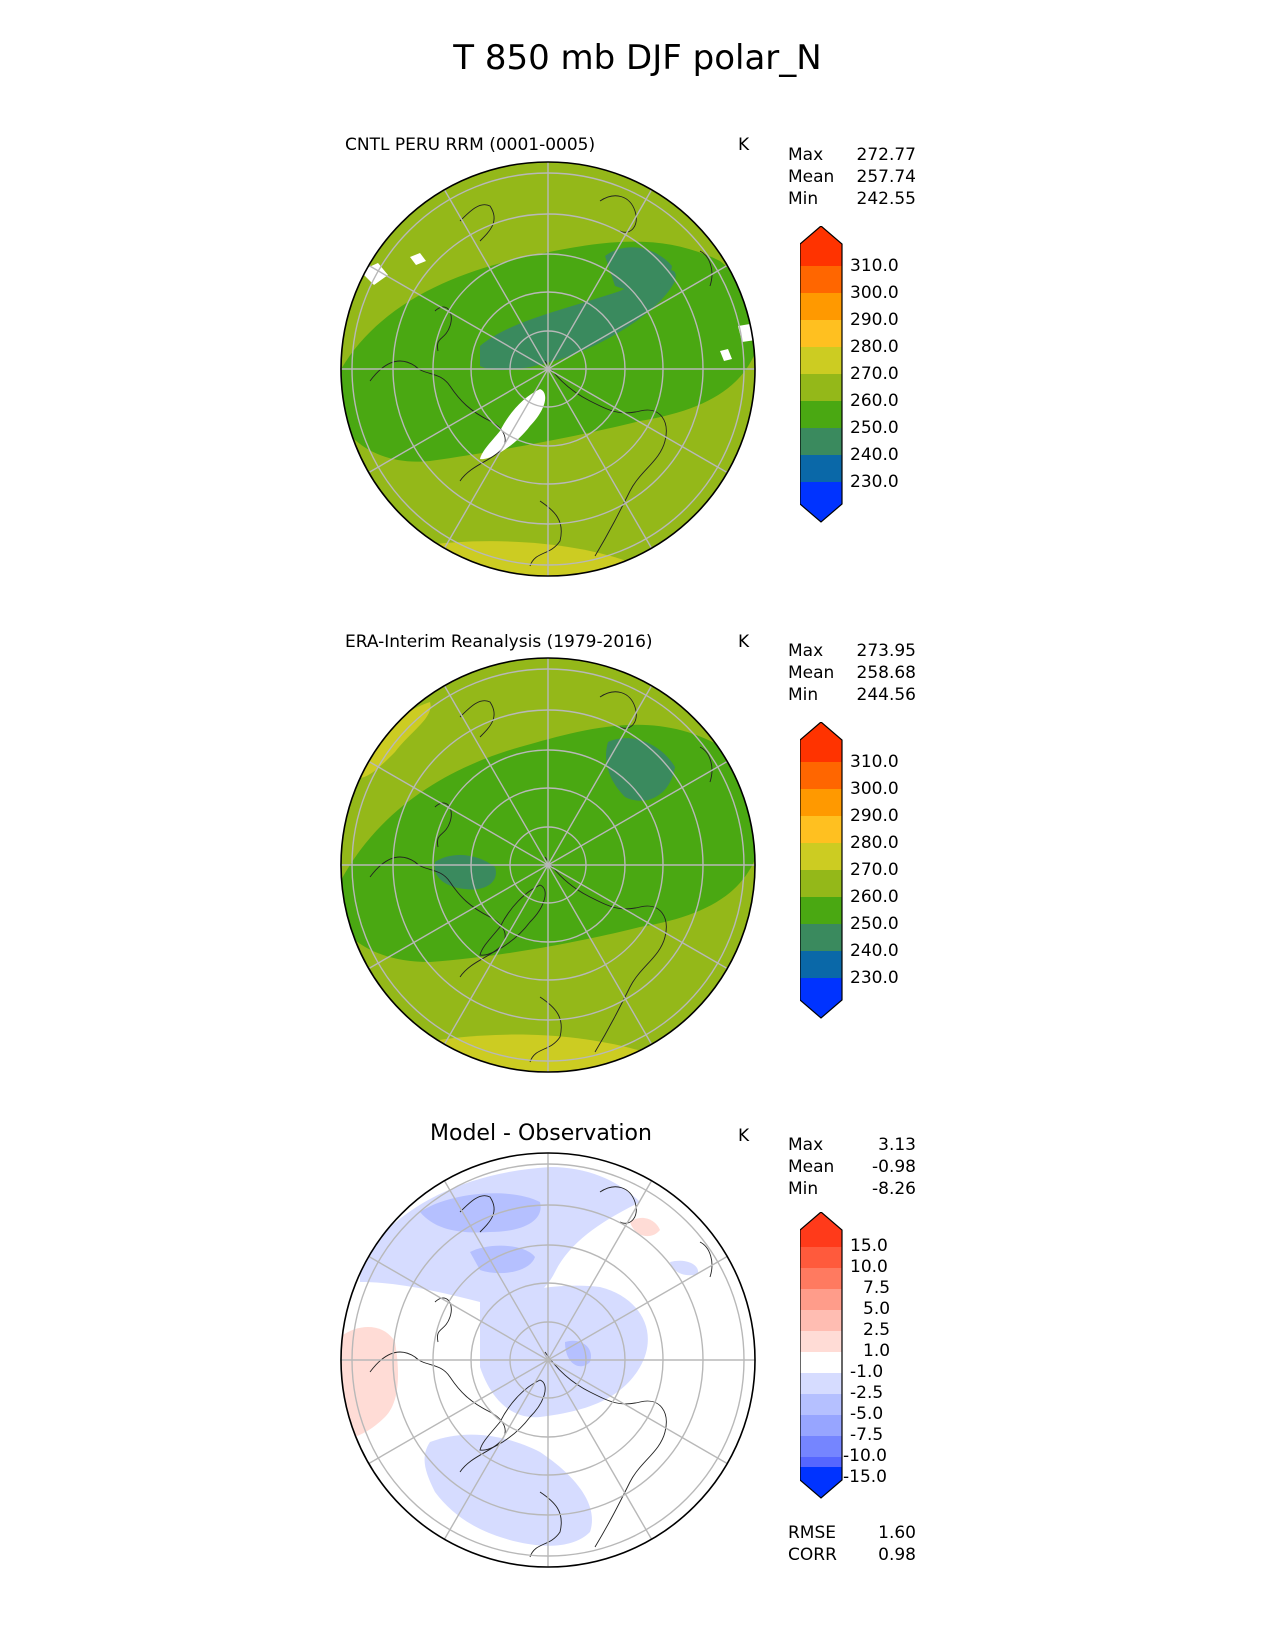  Describe the element at coordinates (886, 155) in the screenshot. I see `stat-max-value: 272.77` at that location.